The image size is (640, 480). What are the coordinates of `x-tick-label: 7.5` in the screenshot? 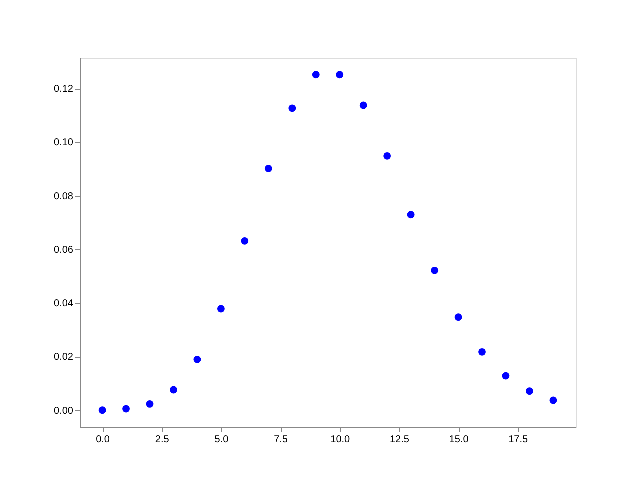 It's located at (281, 440).